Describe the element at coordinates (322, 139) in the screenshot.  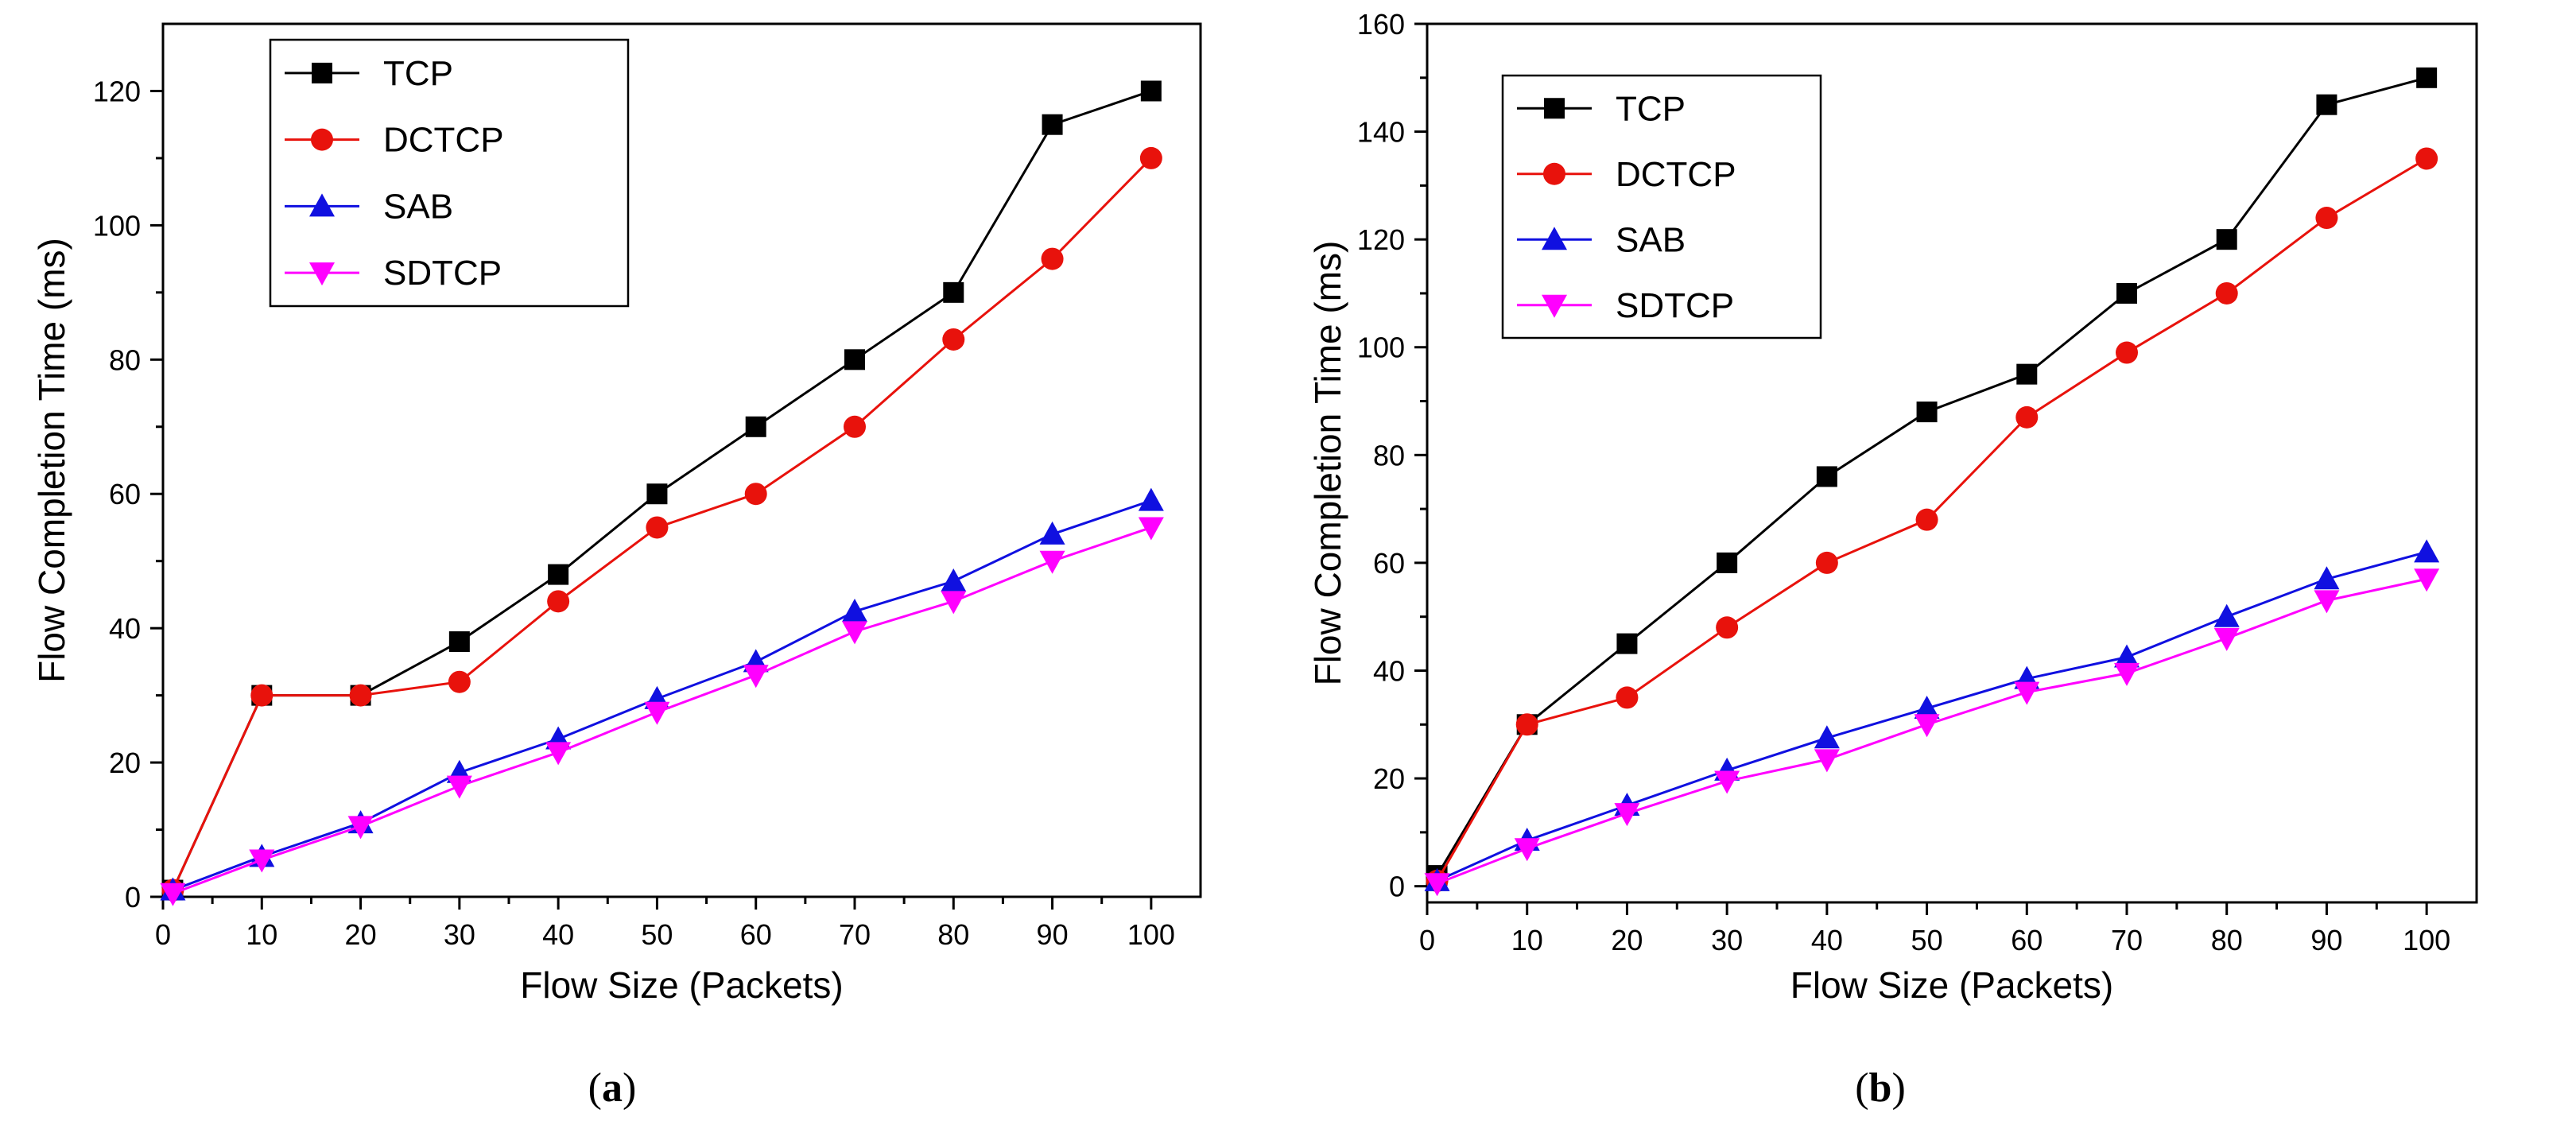
I see `legend-marker-dctcp` at that location.